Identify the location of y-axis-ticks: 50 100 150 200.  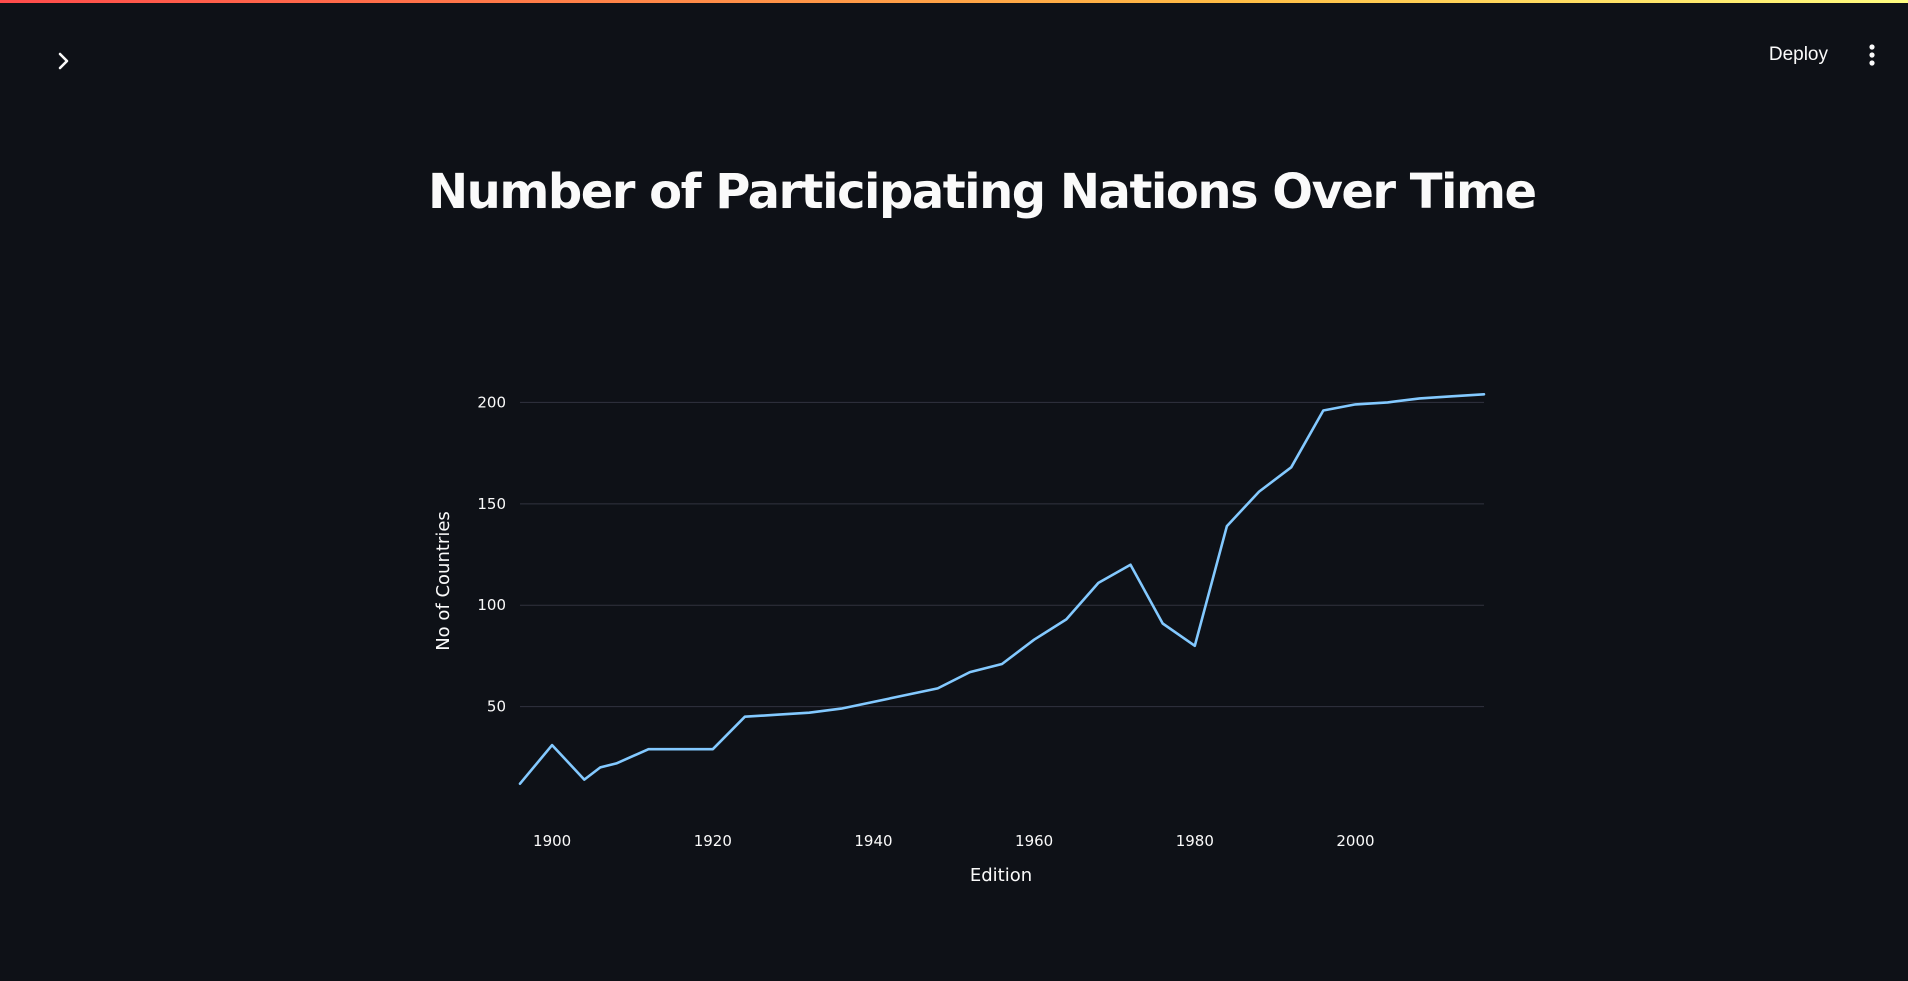
(491, 554).